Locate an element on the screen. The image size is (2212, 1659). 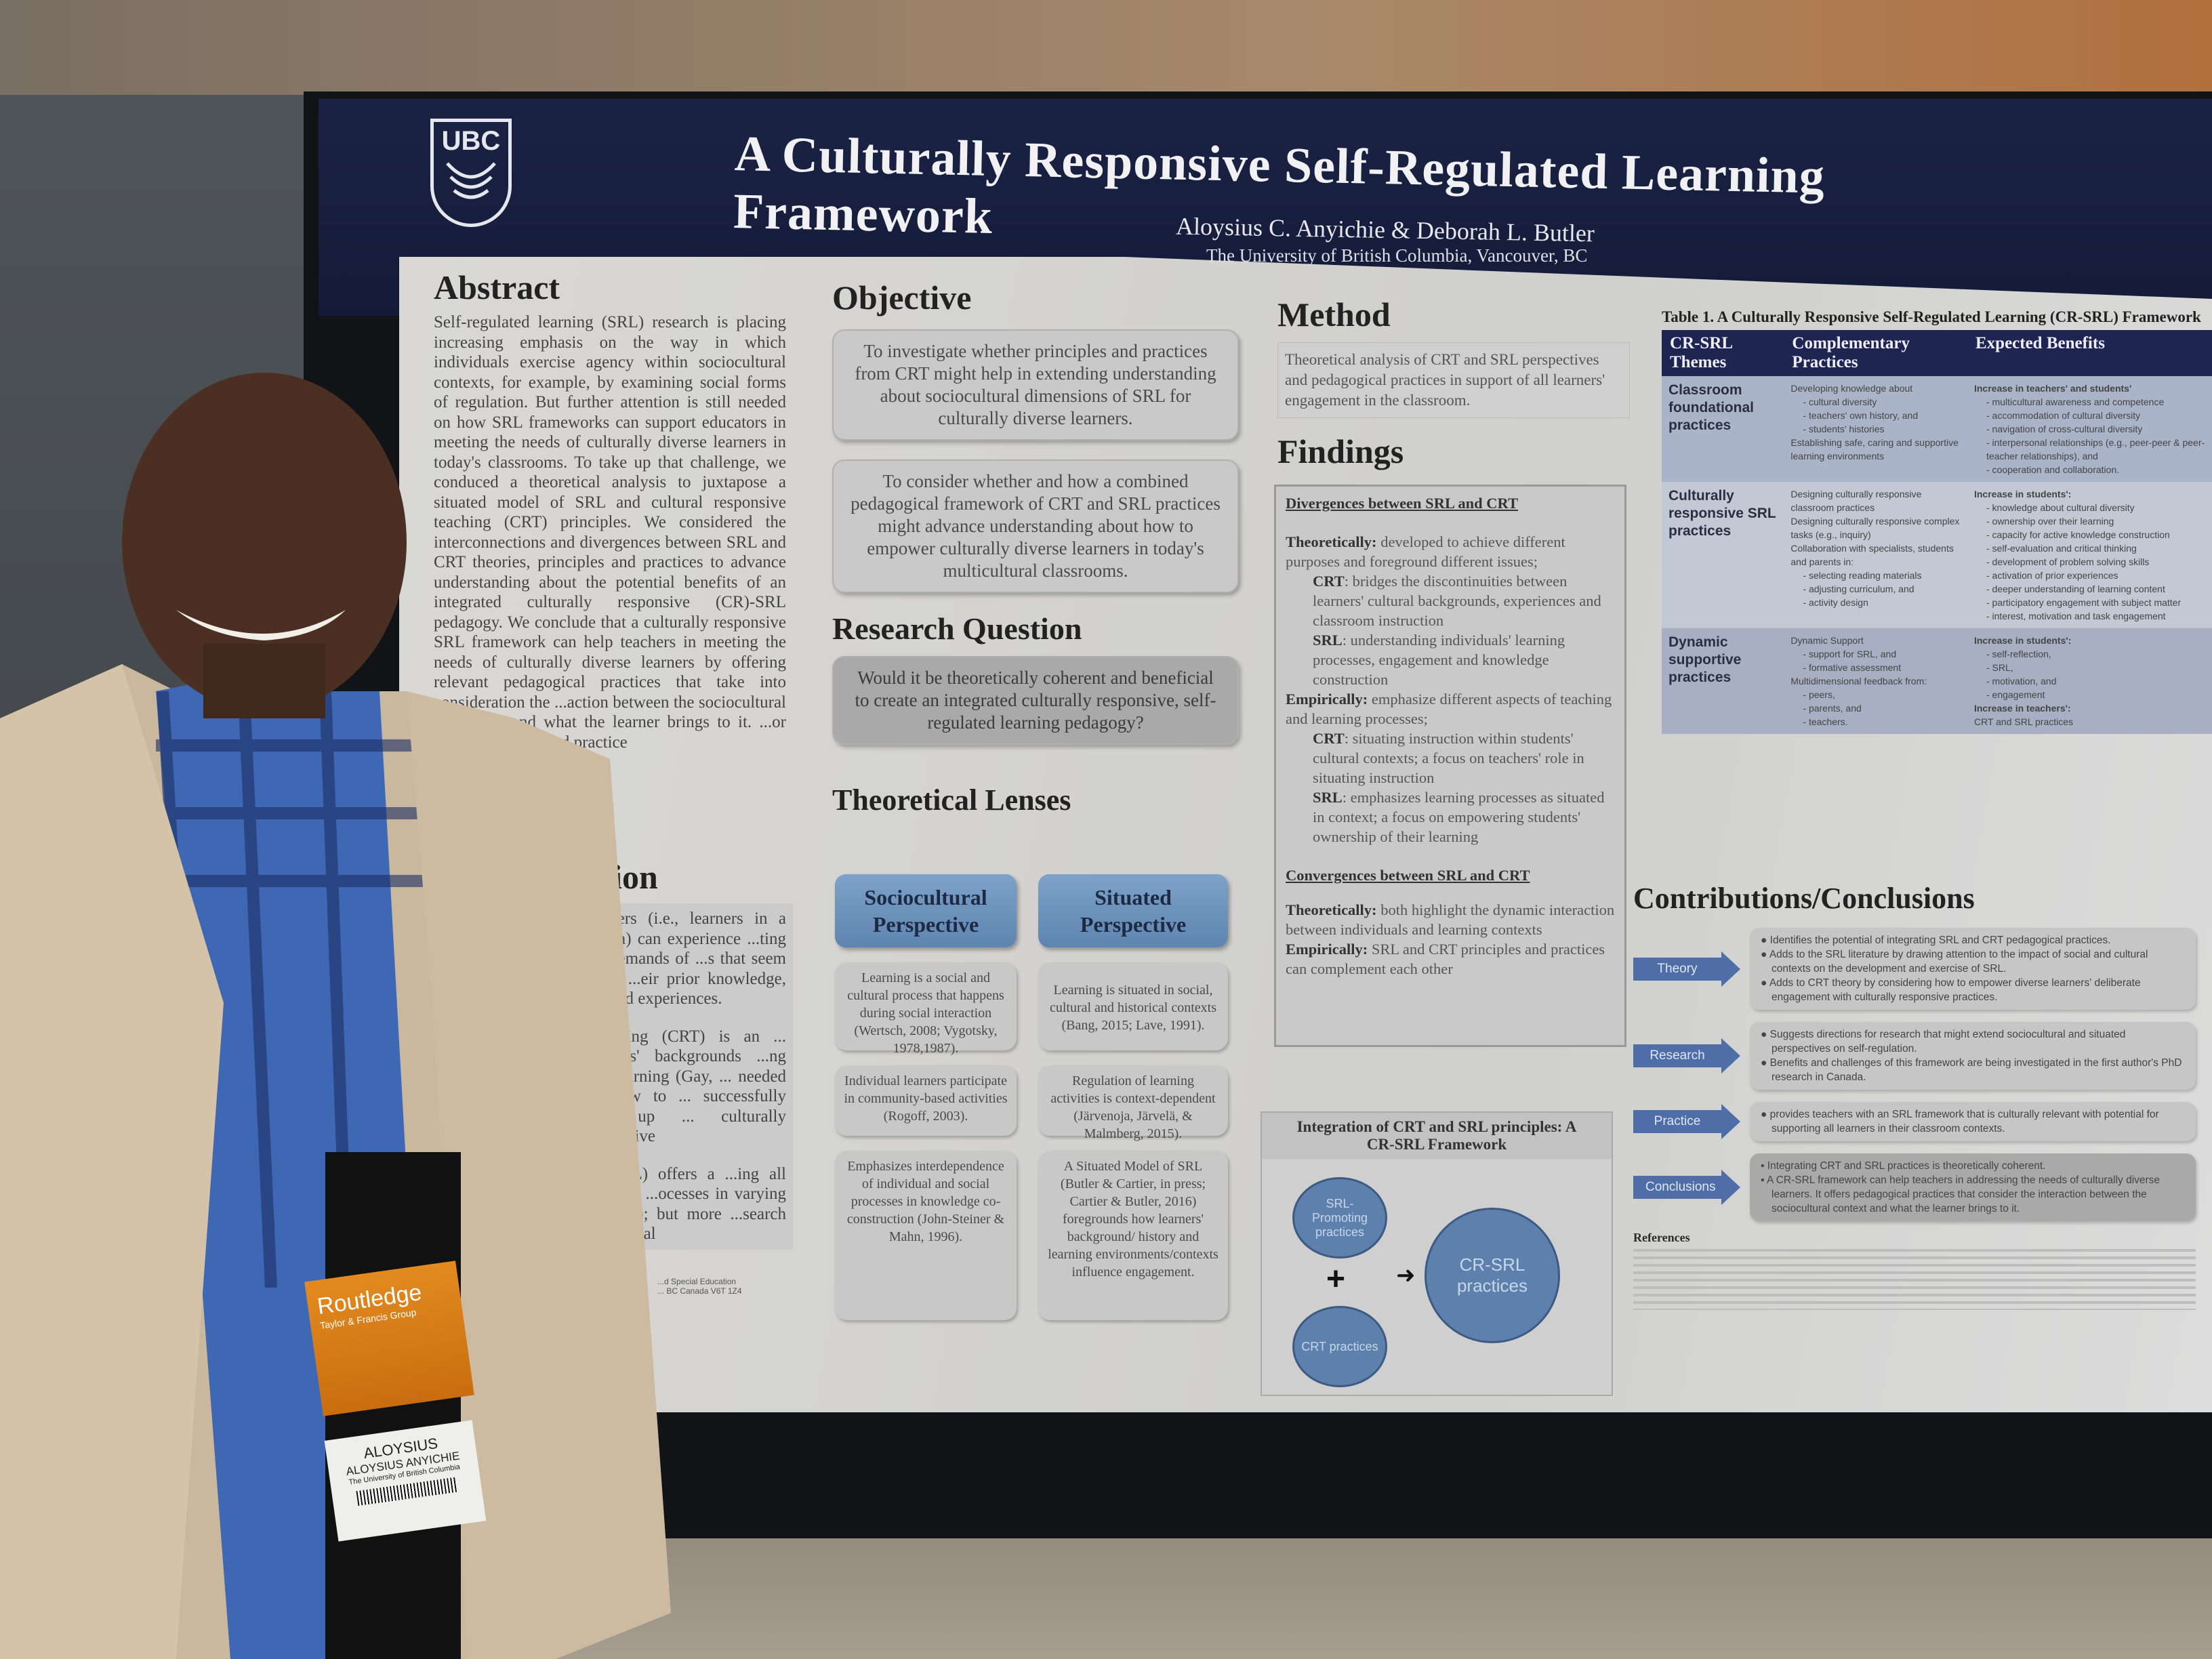
divergences-title: Divergences between SRL and CRT is located at coordinates (1402, 503).